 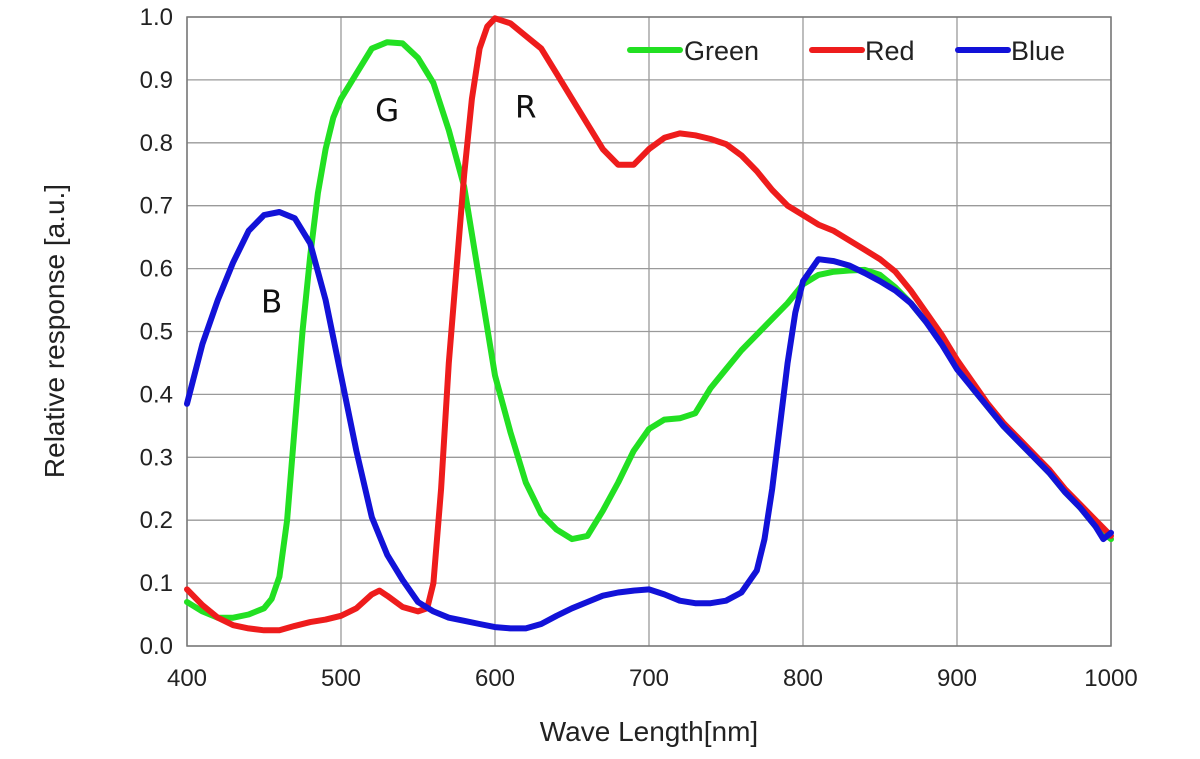 I want to click on y-tick-label: 0.6, so click(x=156, y=269).